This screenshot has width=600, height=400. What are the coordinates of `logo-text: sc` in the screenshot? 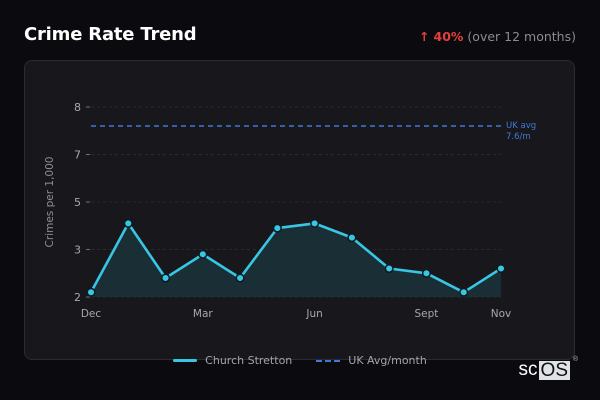 It's located at (528, 369).